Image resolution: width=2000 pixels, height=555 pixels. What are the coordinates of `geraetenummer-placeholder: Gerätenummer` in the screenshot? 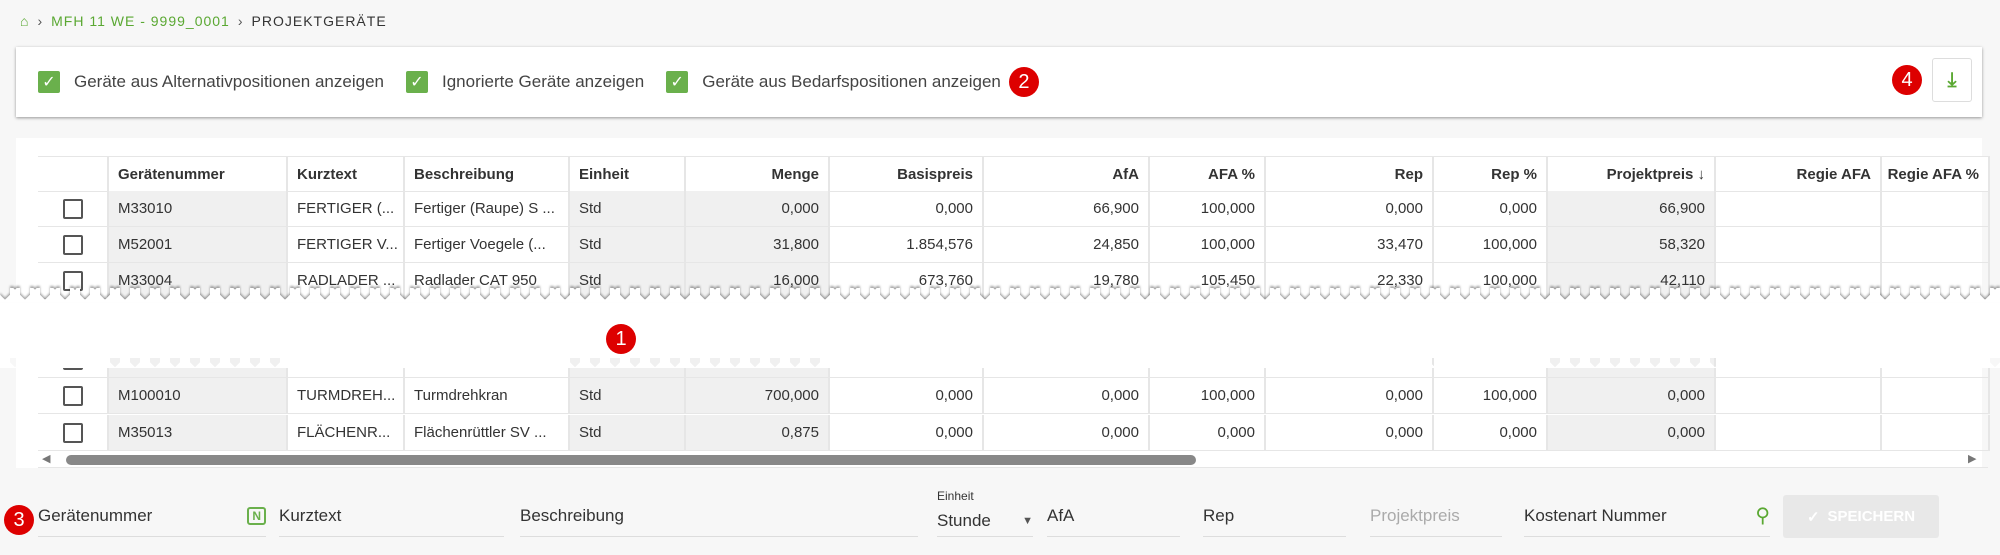 It's located at (95, 515).